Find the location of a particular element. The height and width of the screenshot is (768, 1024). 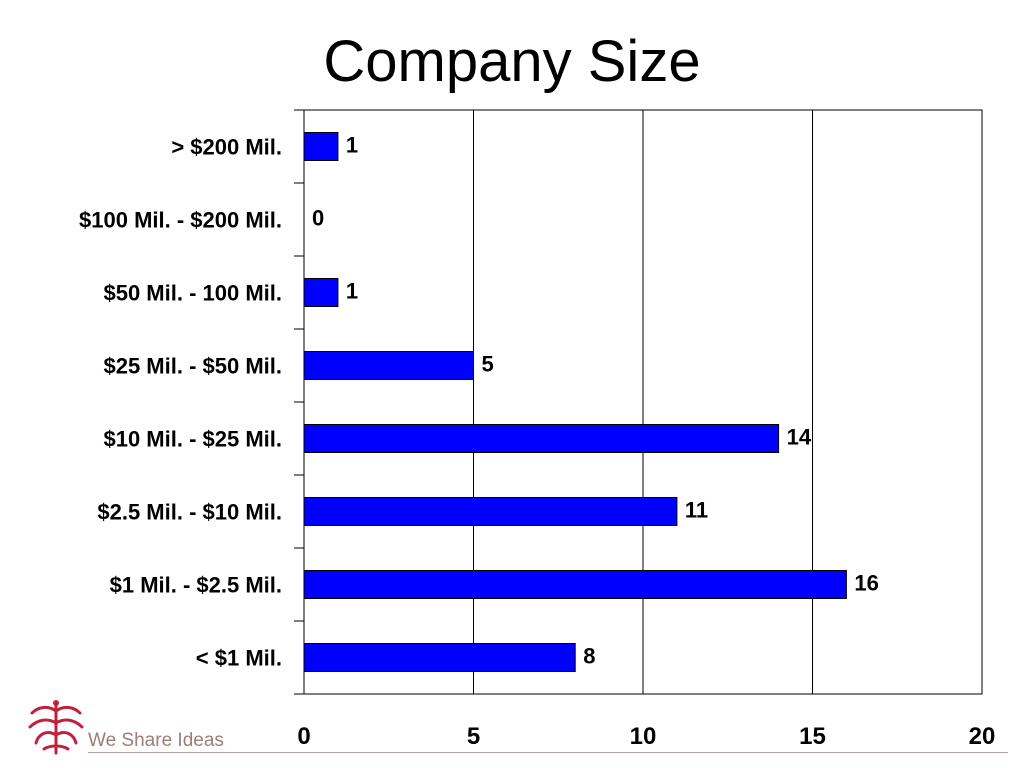

data-label: 16 is located at coordinates (866, 583).